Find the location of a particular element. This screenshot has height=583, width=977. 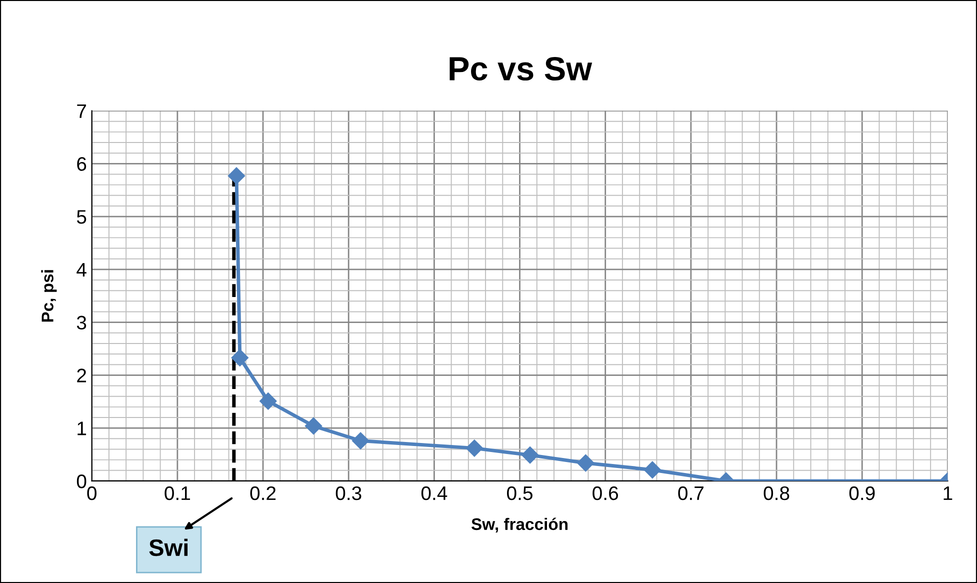

y-tick-label: 3 is located at coordinates (81, 323).